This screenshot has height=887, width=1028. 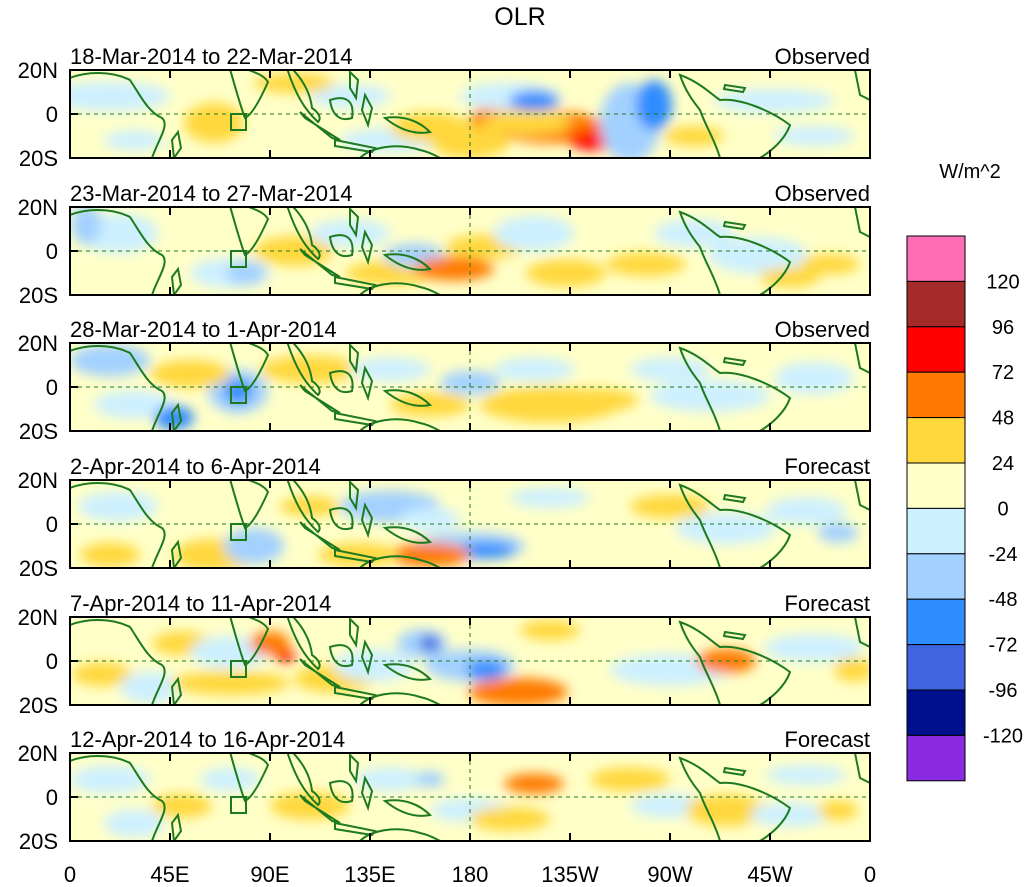 I want to click on colorbar-label: 72, so click(x=1003, y=373).